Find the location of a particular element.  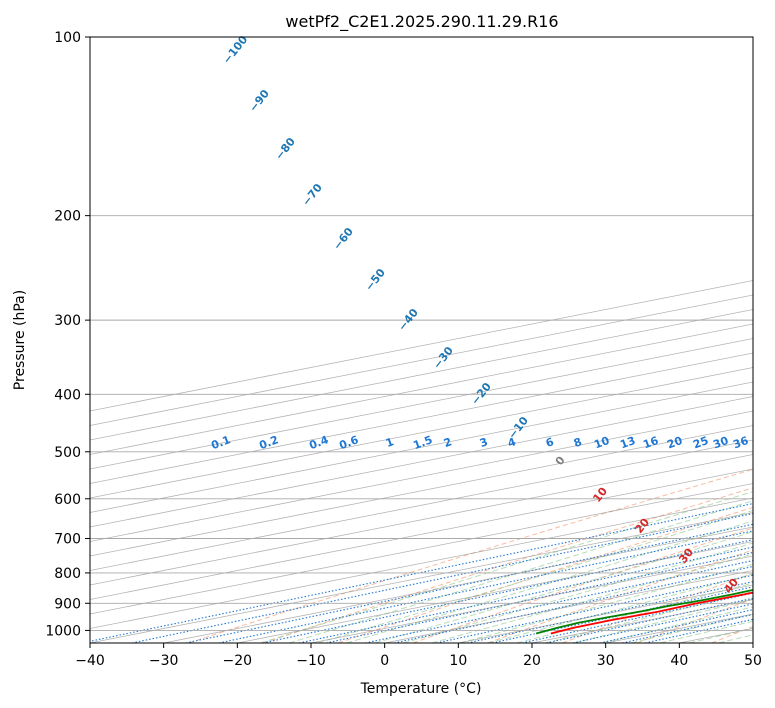

dry-adiabat-label: −20 is located at coordinates (482, 394).